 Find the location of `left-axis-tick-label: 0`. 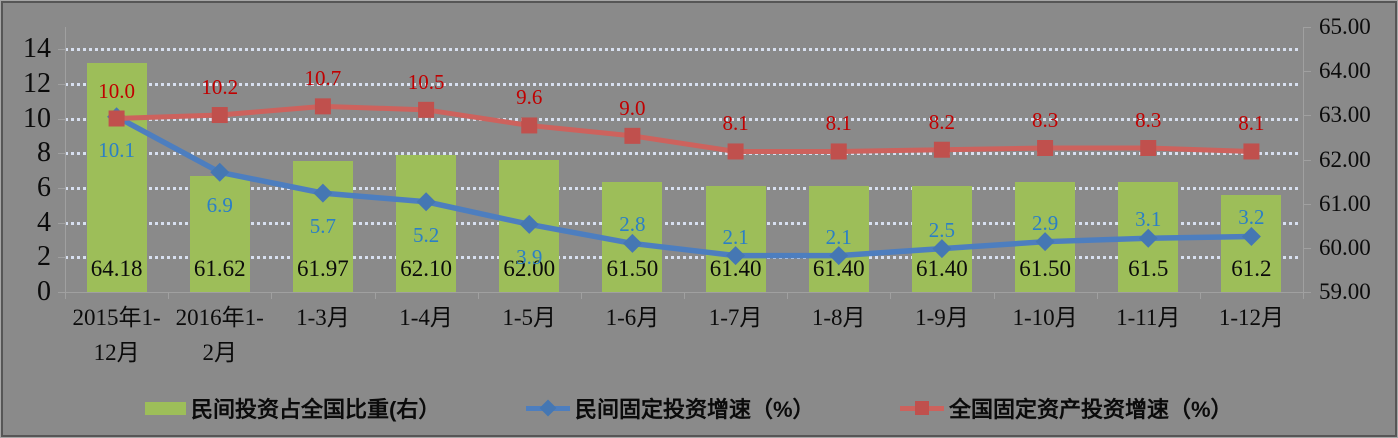

left-axis-tick-label: 0 is located at coordinates (44, 291).